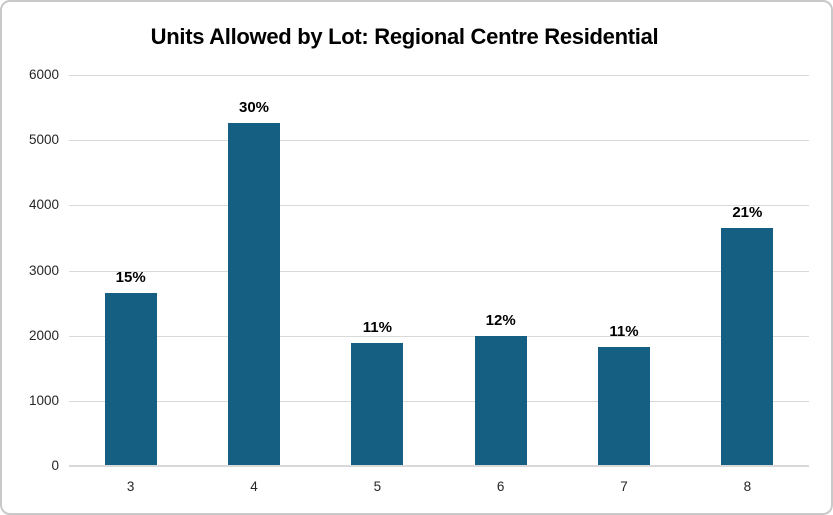 This screenshot has width=833, height=515. Describe the element at coordinates (747, 212) in the screenshot. I see `bar-data-label-8: 21%` at that location.